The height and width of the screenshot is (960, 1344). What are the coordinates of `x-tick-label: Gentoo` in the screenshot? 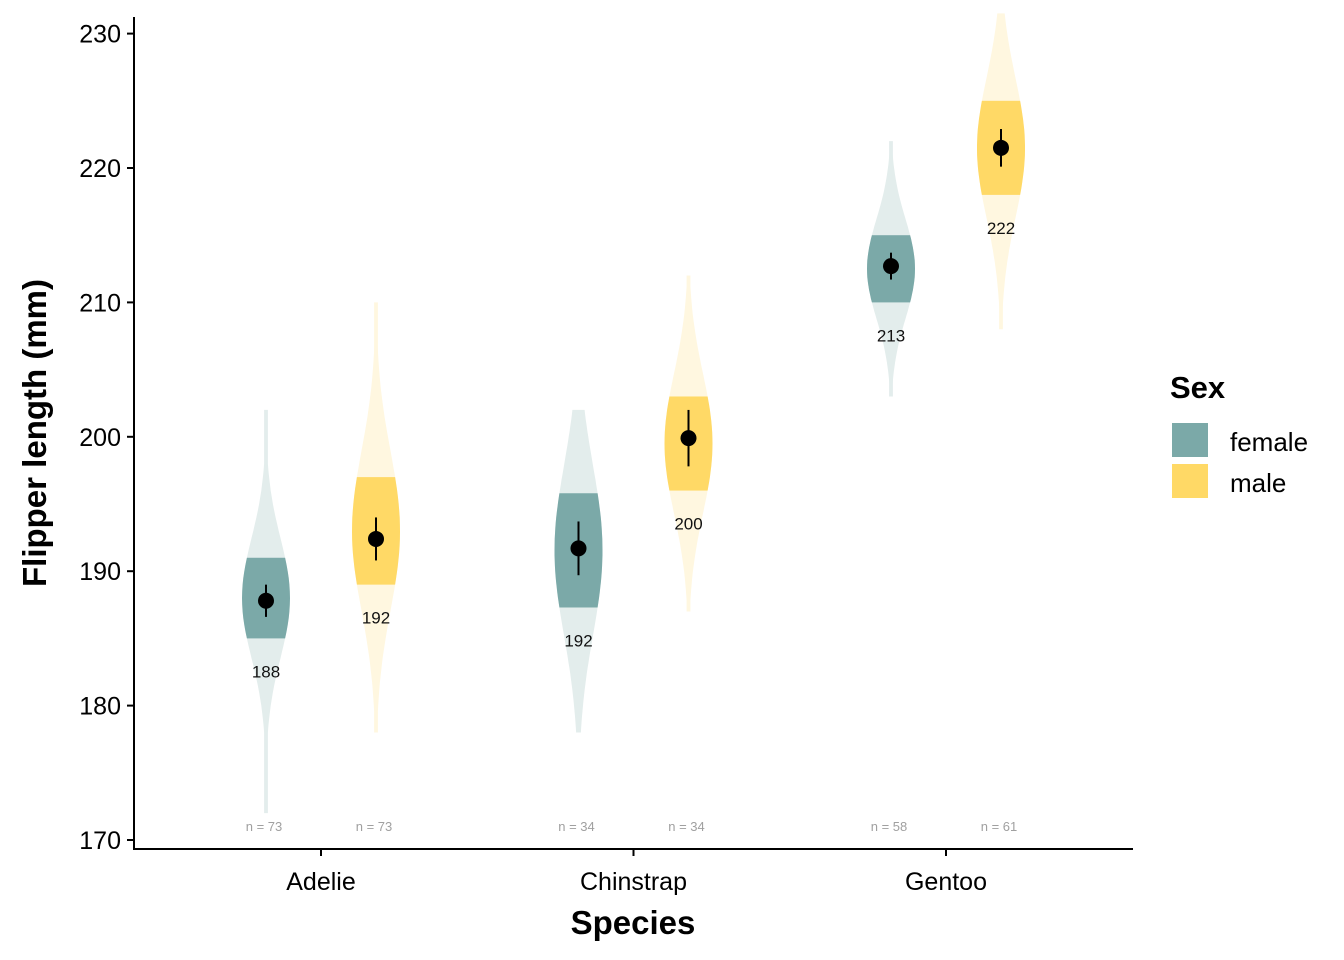 It's located at (946, 882).